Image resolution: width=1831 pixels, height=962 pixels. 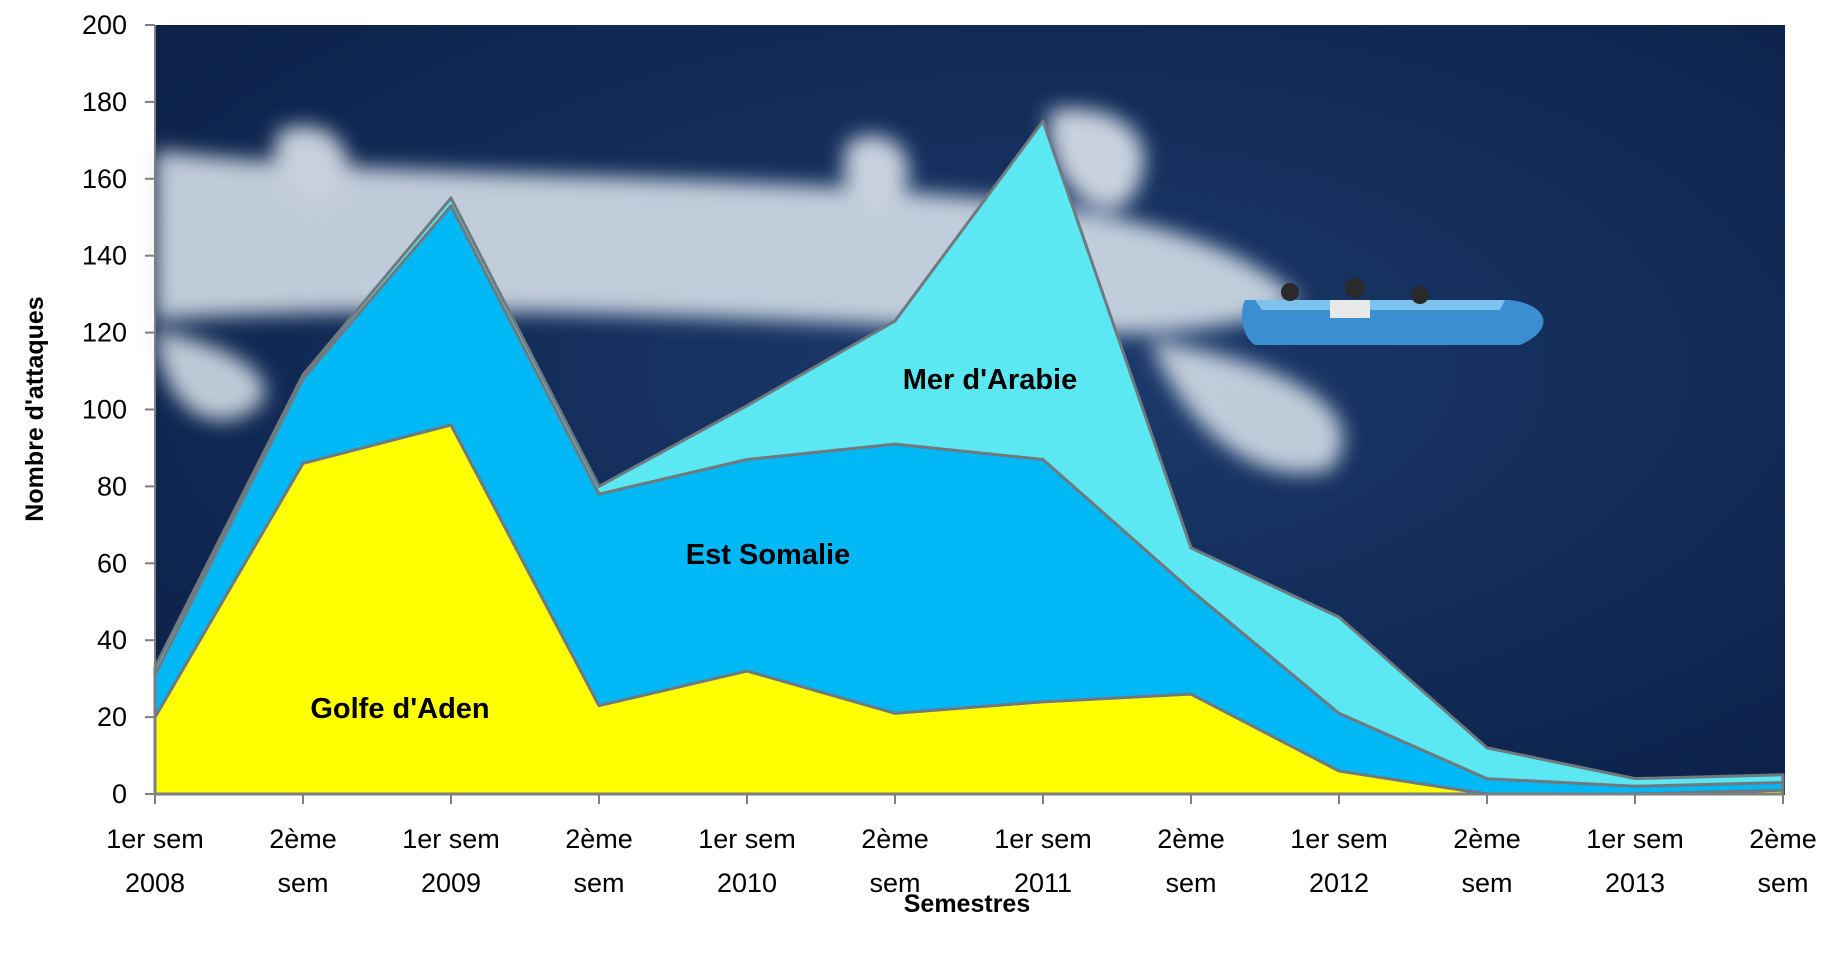 What do you see at coordinates (1043, 883) in the screenshot?
I see `x-tick-label: 2011` at bounding box center [1043, 883].